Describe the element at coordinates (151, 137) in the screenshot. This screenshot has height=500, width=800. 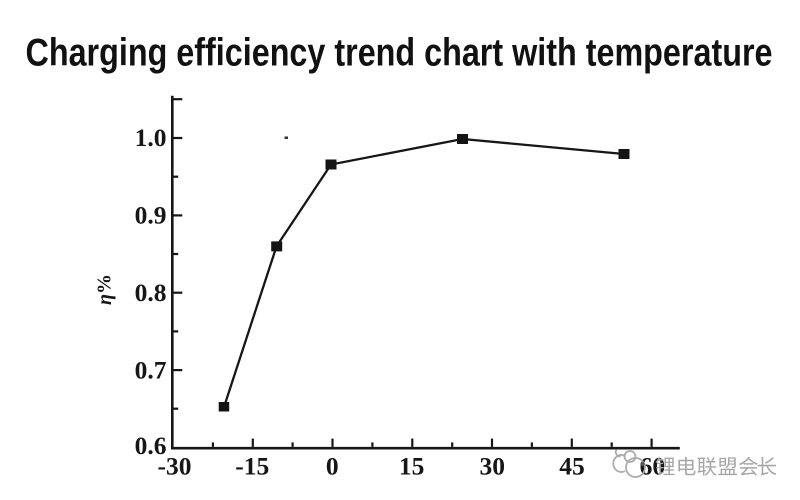
I see `svg-text: 1.0` at that location.